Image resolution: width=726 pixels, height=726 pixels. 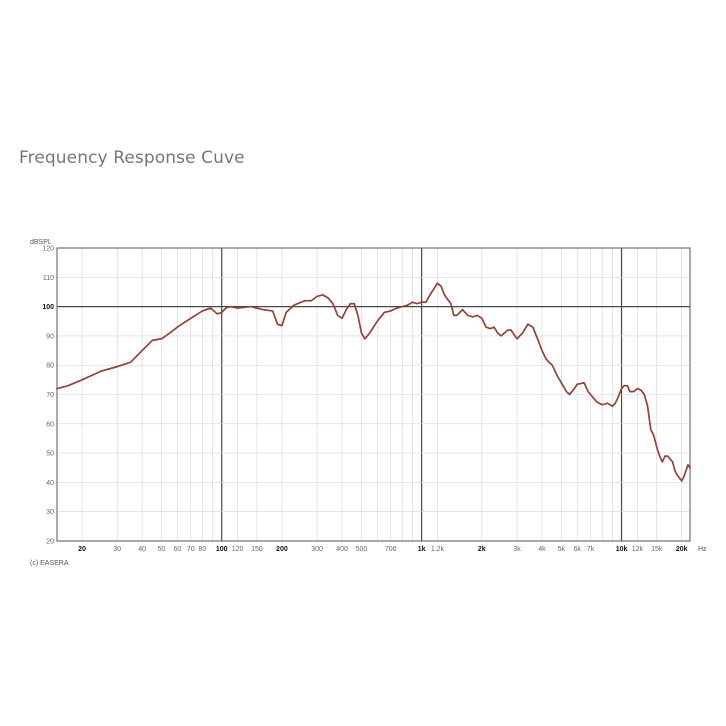 What do you see at coordinates (132, 158) in the screenshot?
I see `page-title: Frequency Response Cuve` at bounding box center [132, 158].